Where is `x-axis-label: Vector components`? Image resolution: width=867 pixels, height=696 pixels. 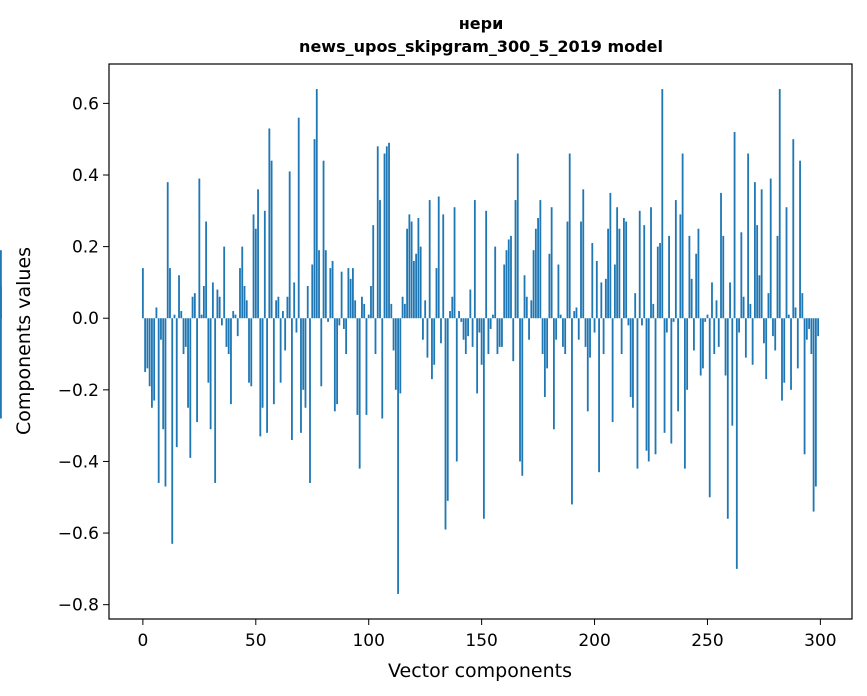
x-axis-label: Vector components is located at coordinates (480, 671).